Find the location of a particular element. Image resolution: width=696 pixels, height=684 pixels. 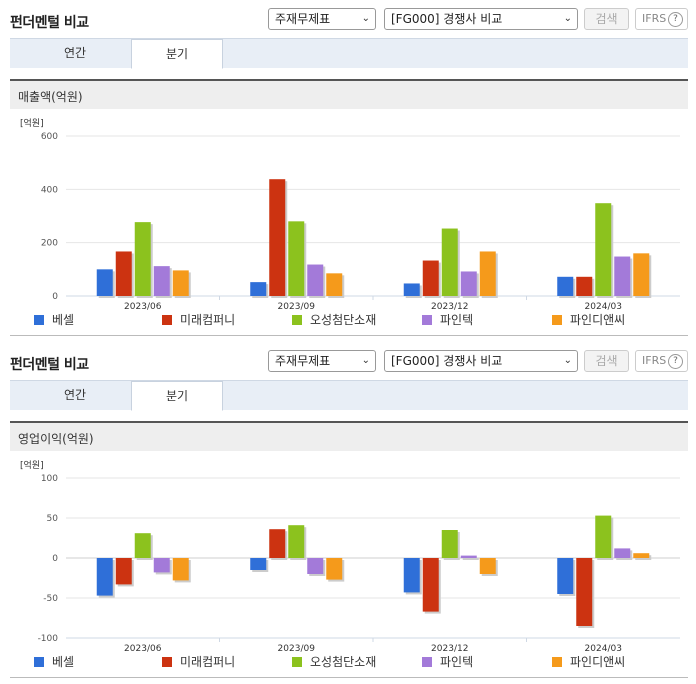

ifrs-label: IFRS is located at coordinates (654, 360).